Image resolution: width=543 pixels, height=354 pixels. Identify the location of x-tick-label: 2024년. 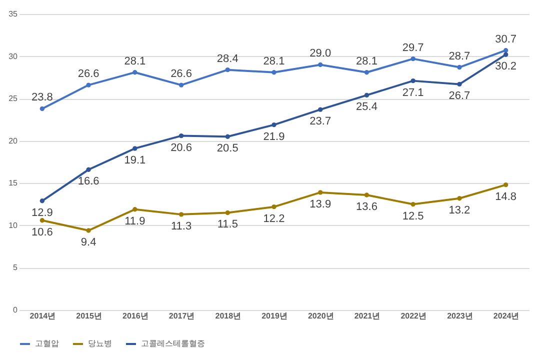
(506, 316).